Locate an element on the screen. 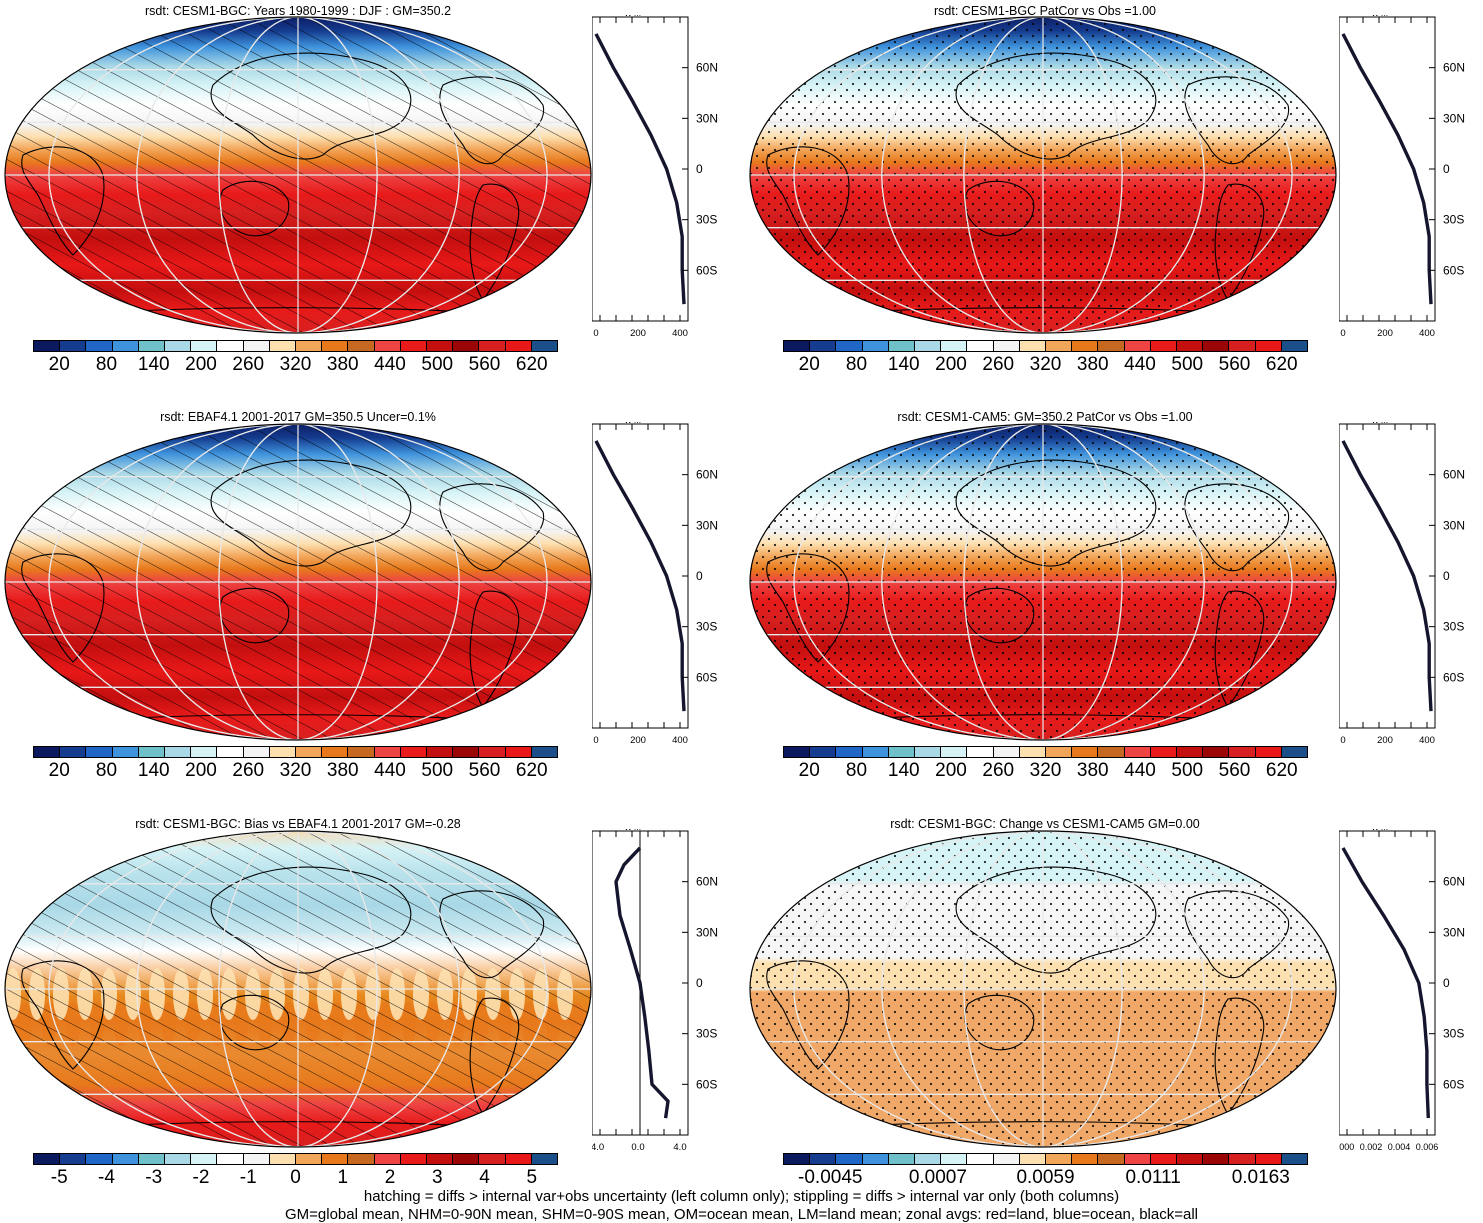  zonal-profile-p3: W m⁻² 60N 30N 0 30S 60S 0 200 400 is located at coordinates (655, 583).